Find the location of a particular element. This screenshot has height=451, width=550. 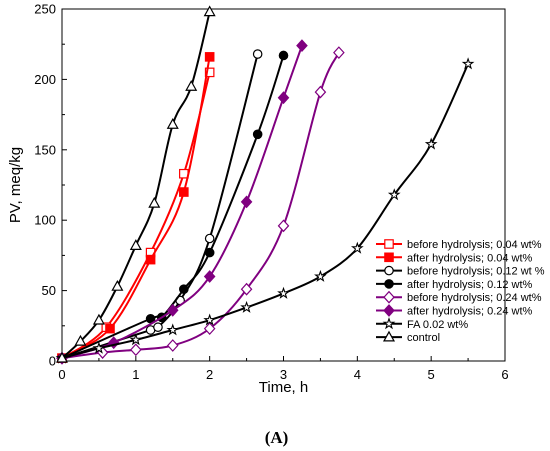

legend-label: after hydrolysis; 0.12 wt% is located at coordinates (470, 285).